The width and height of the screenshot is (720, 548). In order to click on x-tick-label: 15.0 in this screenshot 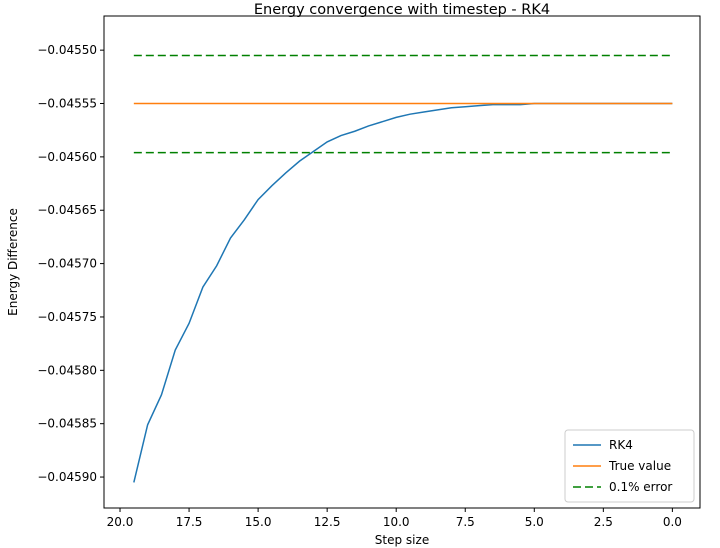, I will do `click(258, 522)`.